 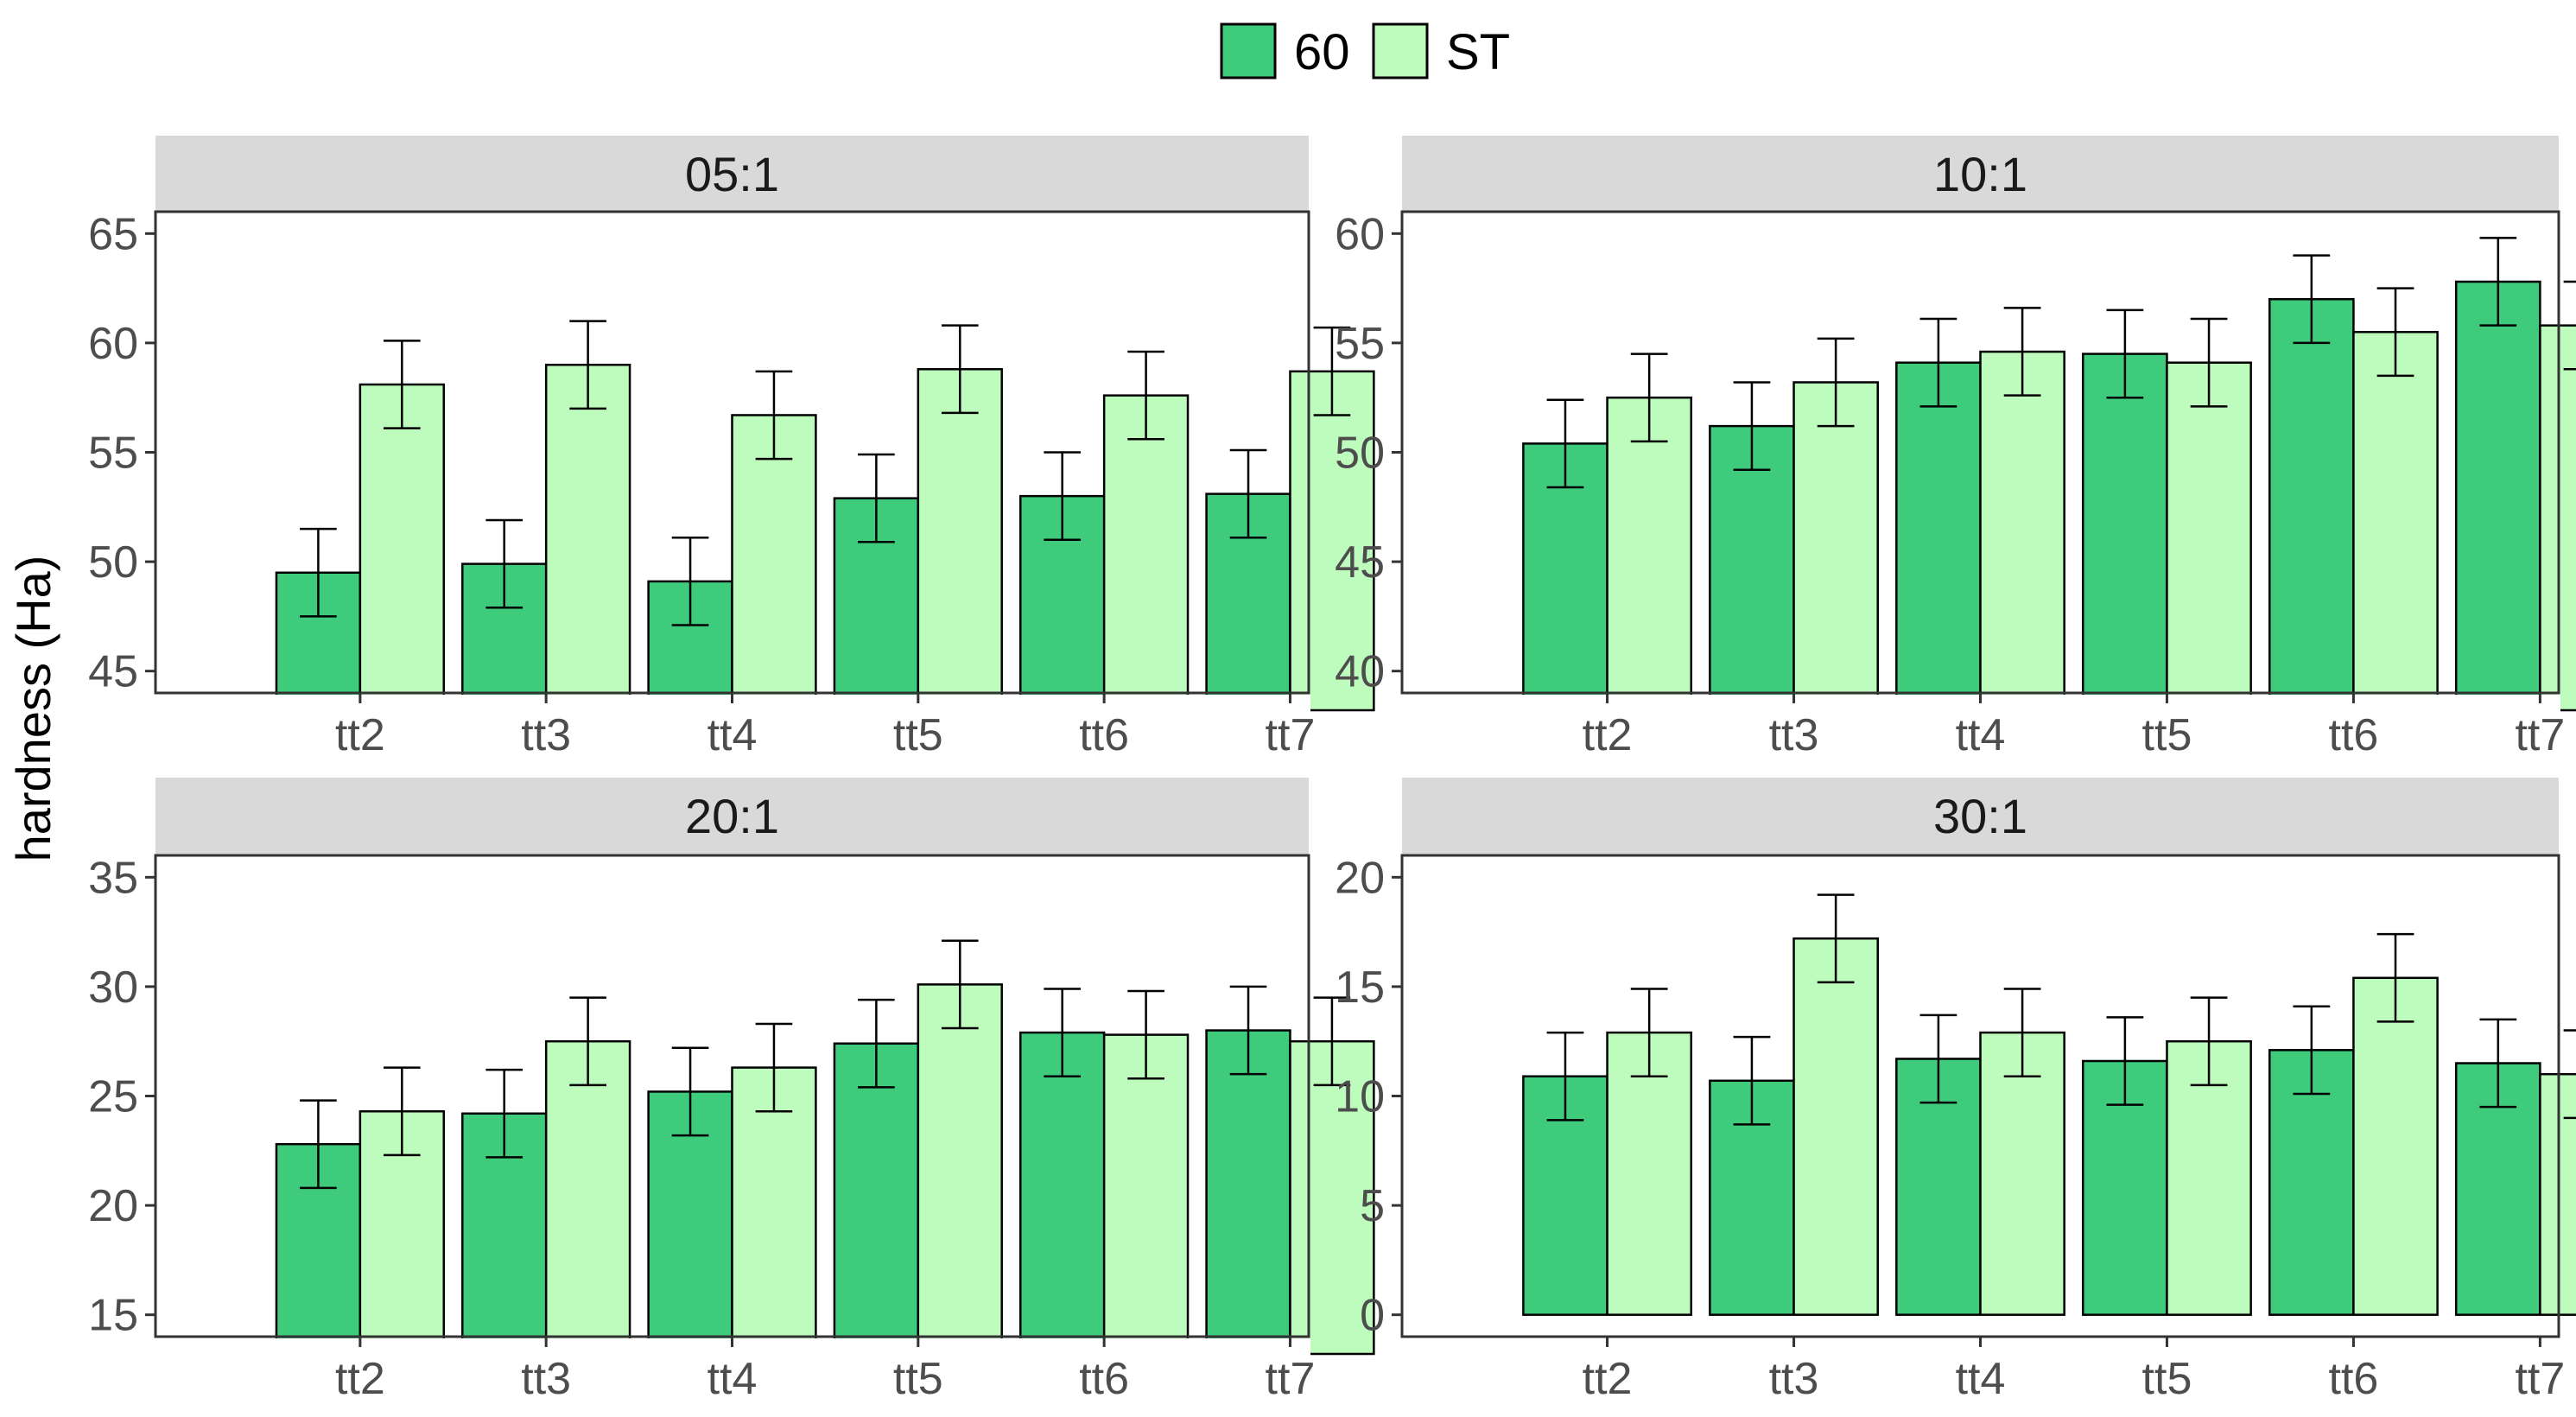 What do you see at coordinates (33, 709) in the screenshot?
I see `y-axis-label: hardness (Ha)` at bounding box center [33, 709].